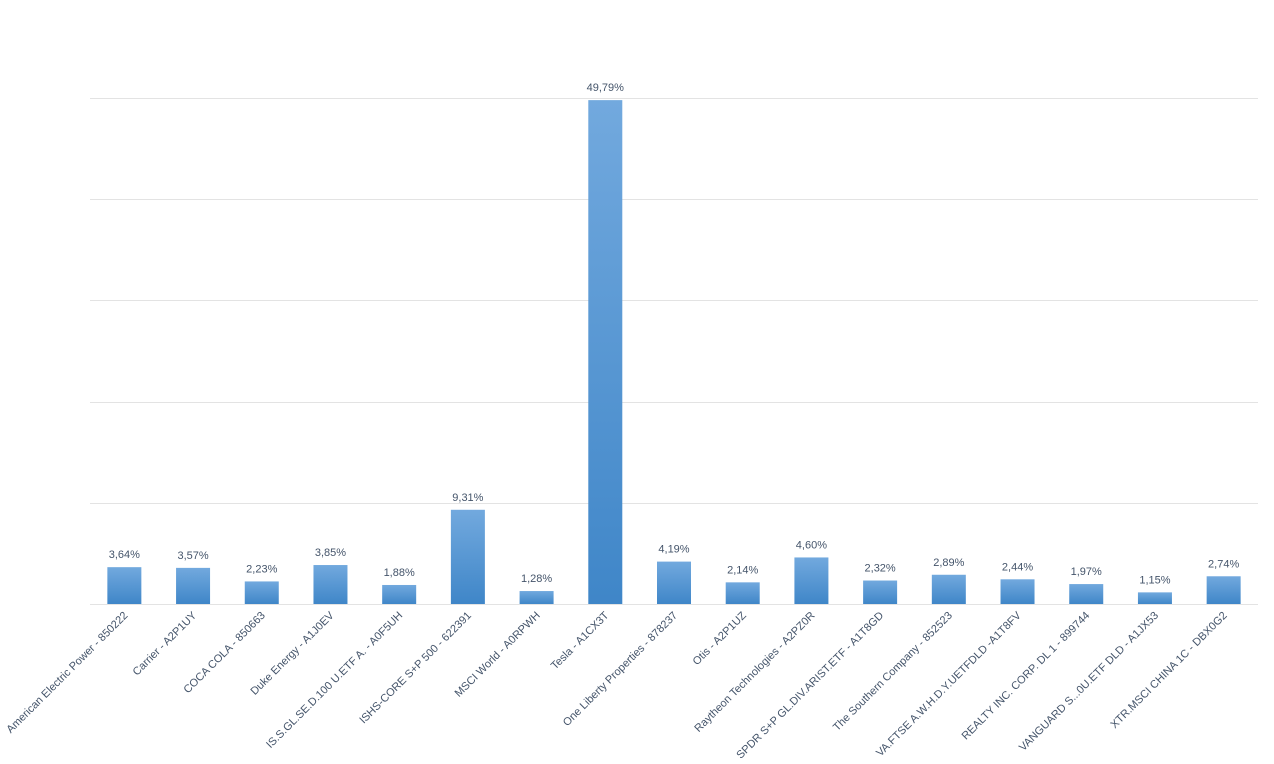  What do you see at coordinates (880, 569) in the screenshot?
I see `data-label: 2,32%` at bounding box center [880, 569].